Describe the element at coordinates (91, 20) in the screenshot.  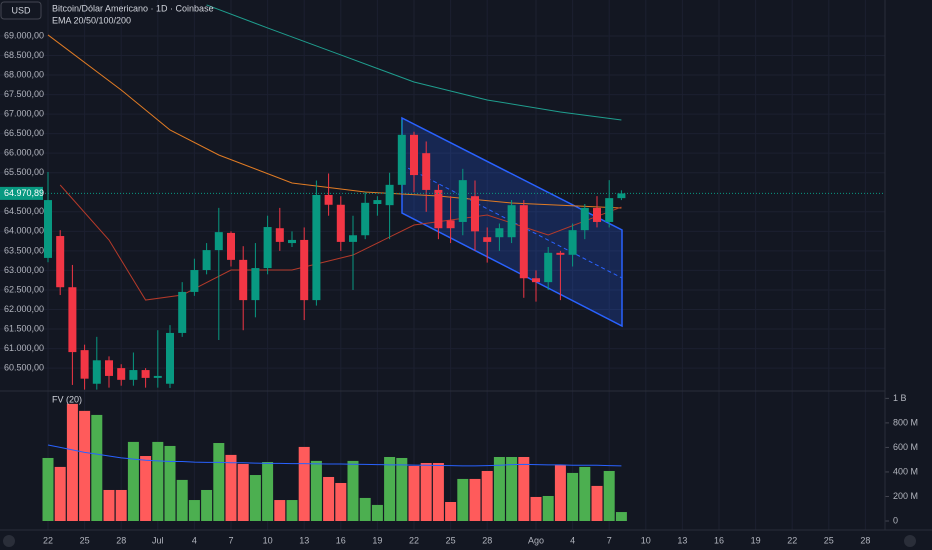
I see `chart-subtitle: EMA 20/50/100/200` at that location.